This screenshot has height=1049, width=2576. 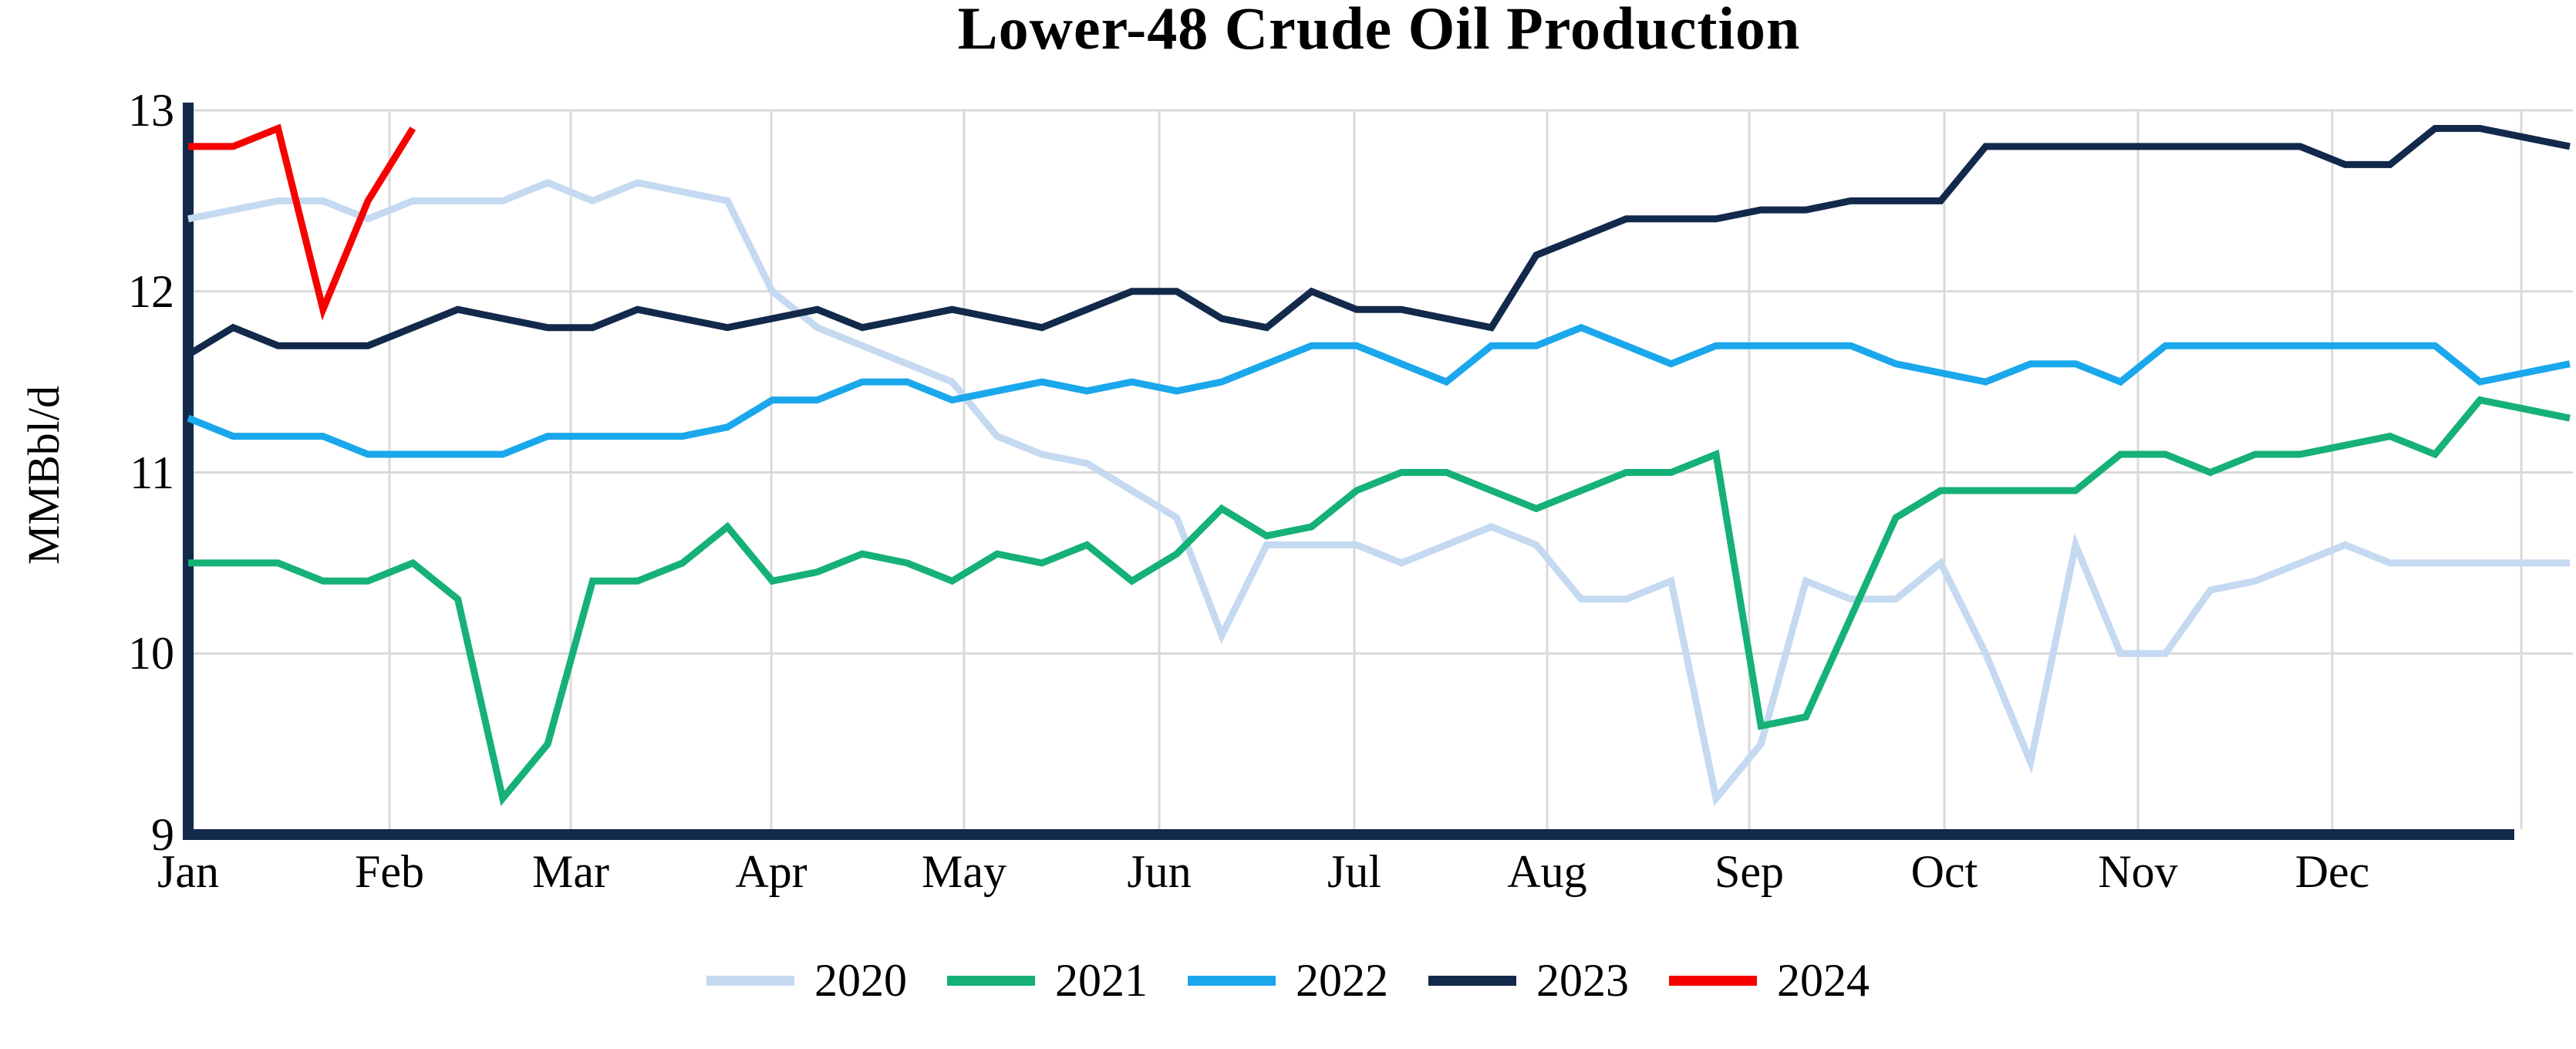 What do you see at coordinates (1547, 871) in the screenshot?
I see `x-tick-label-aug: Aug` at bounding box center [1547, 871].